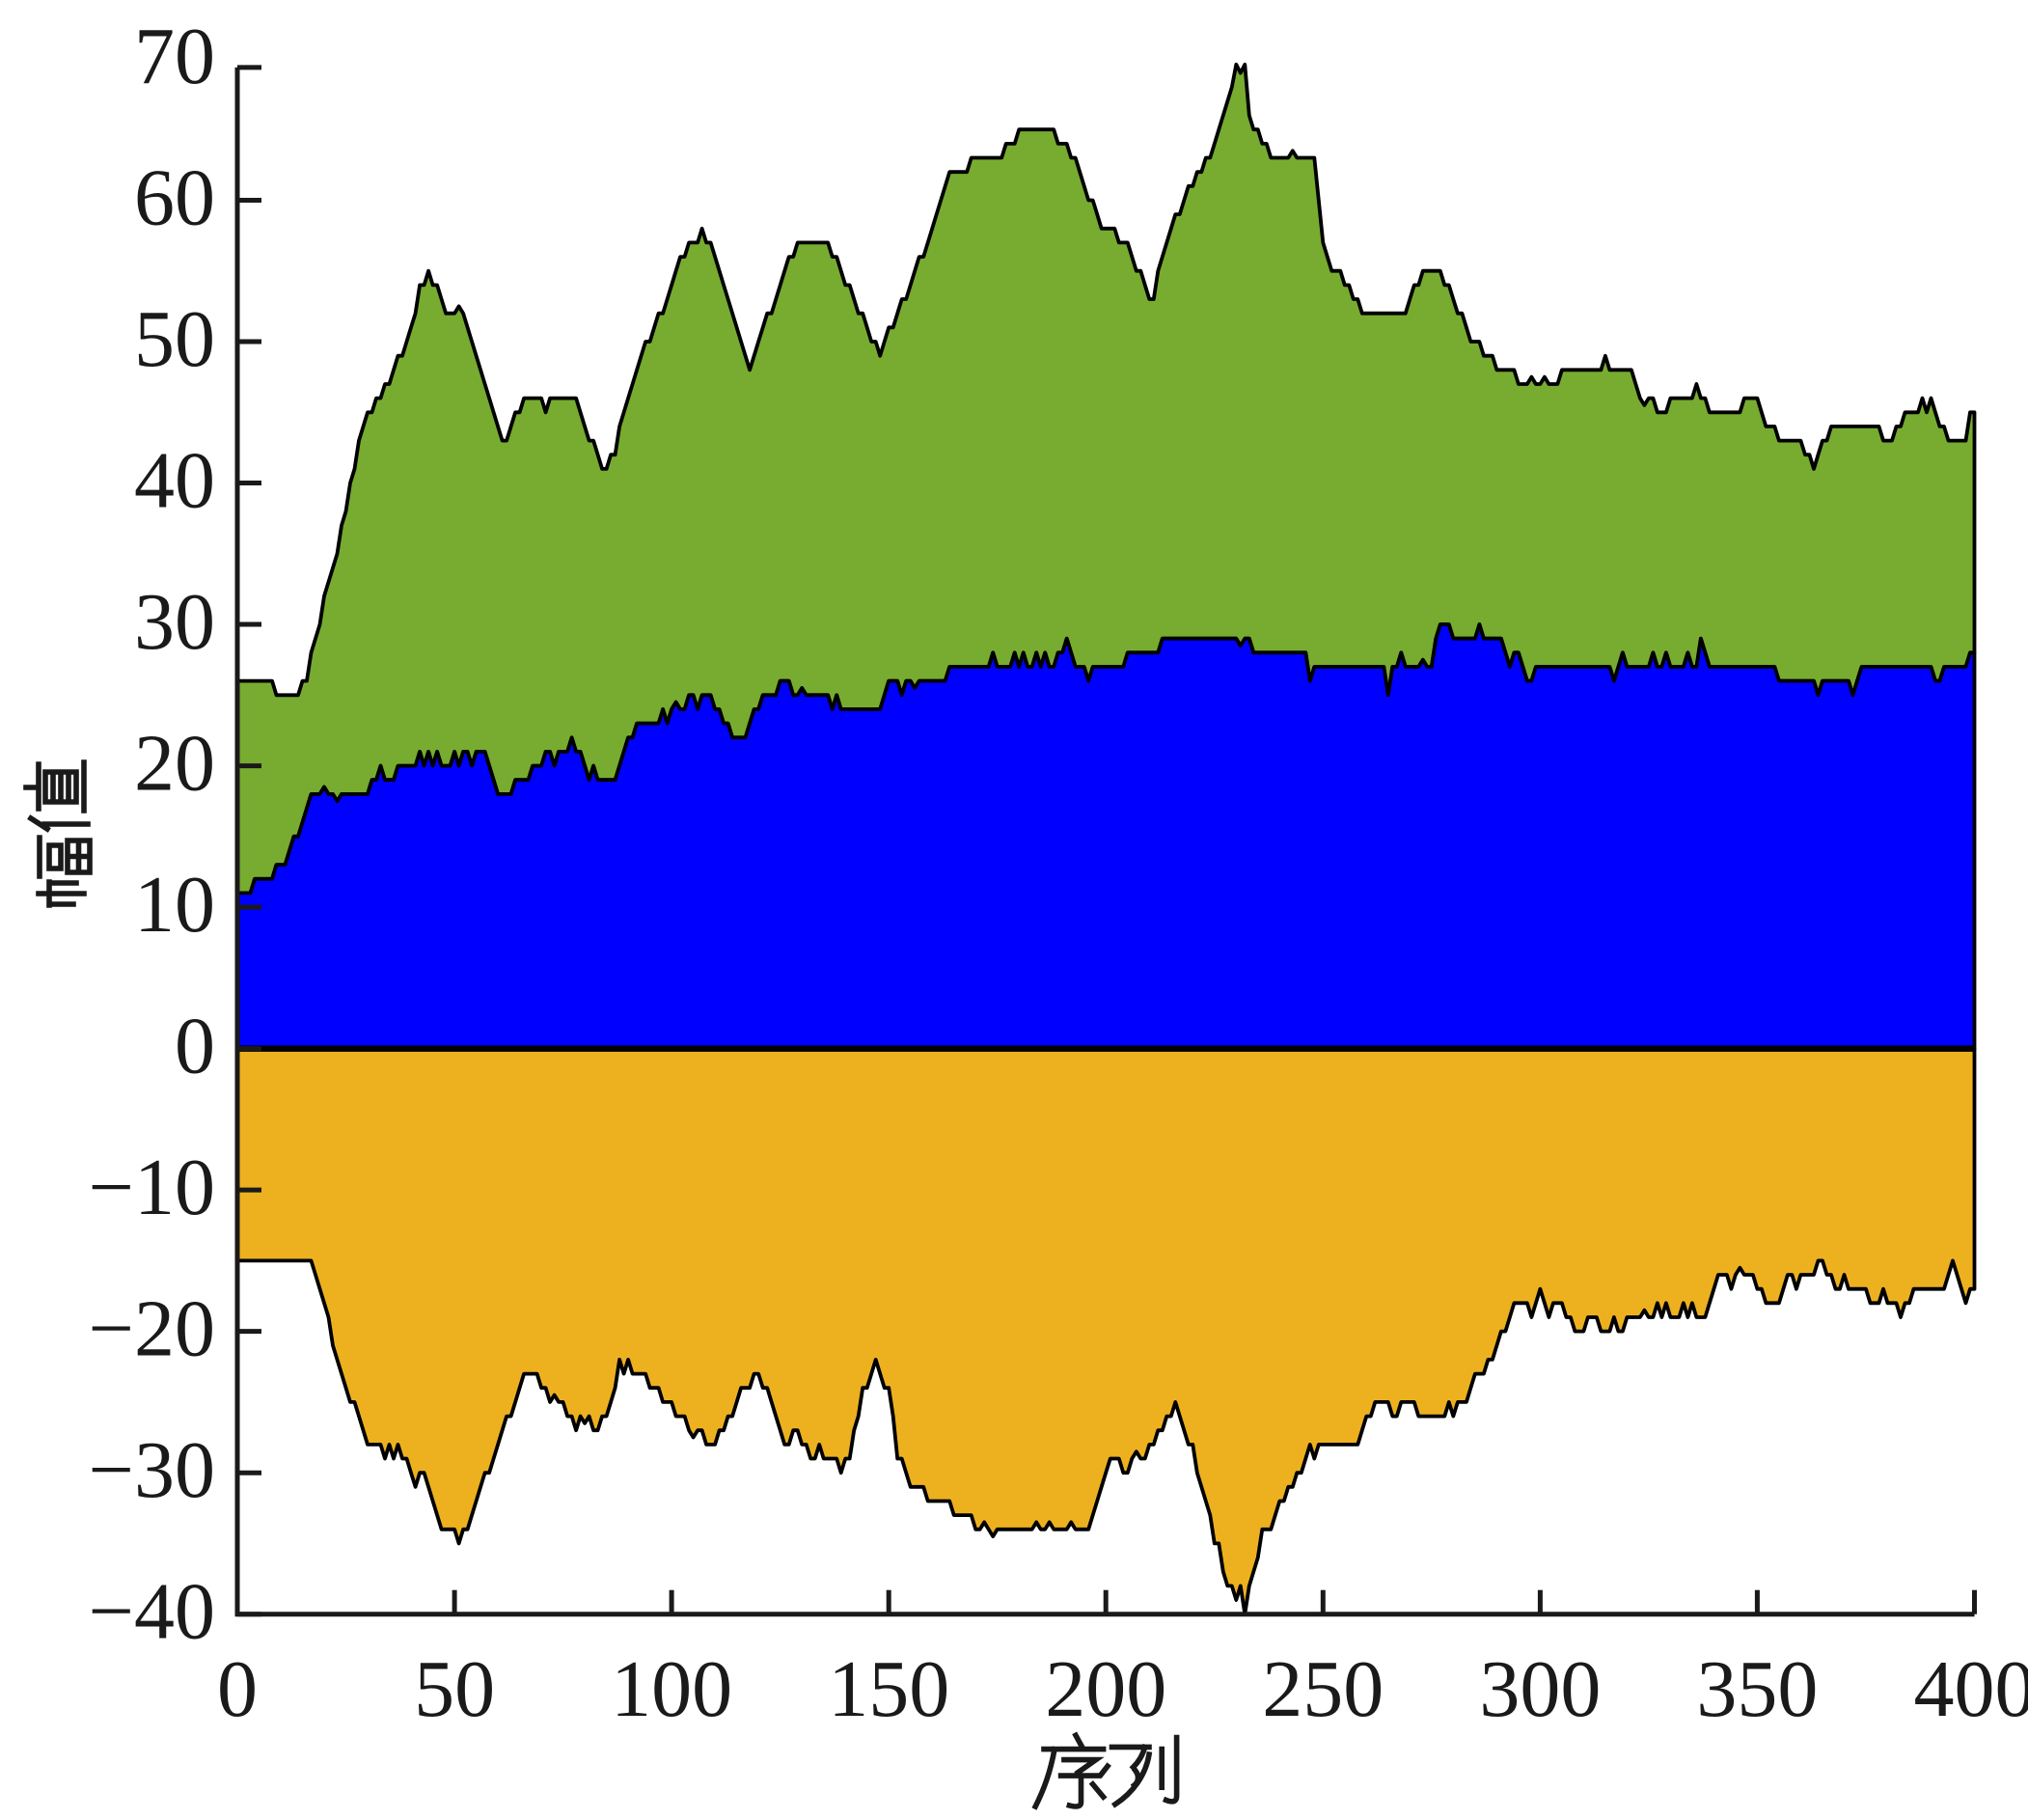  I want to click on svg-text: 70, so click(174, 56).